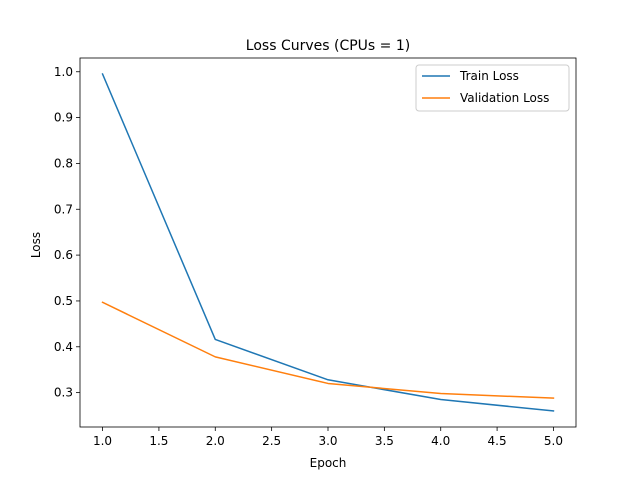 The height and width of the screenshot is (480, 640). What do you see at coordinates (63, 255) in the screenshot?
I see `y-tick-label: 0.6` at bounding box center [63, 255].